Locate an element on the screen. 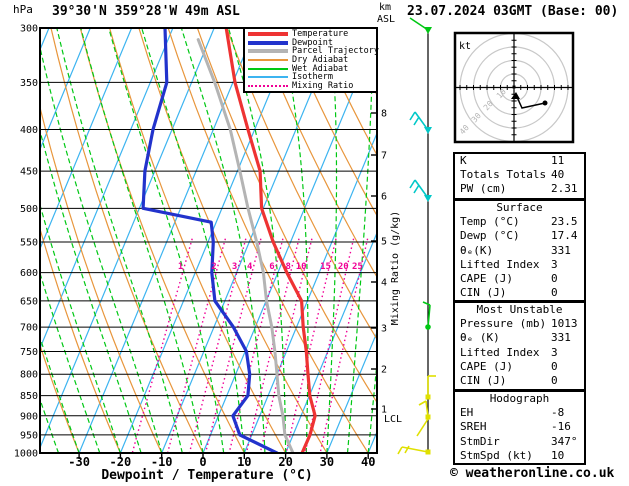 The height and width of the screenshot is (486, 629). km-tick-label: 2 is located at coordinates (384, 370).